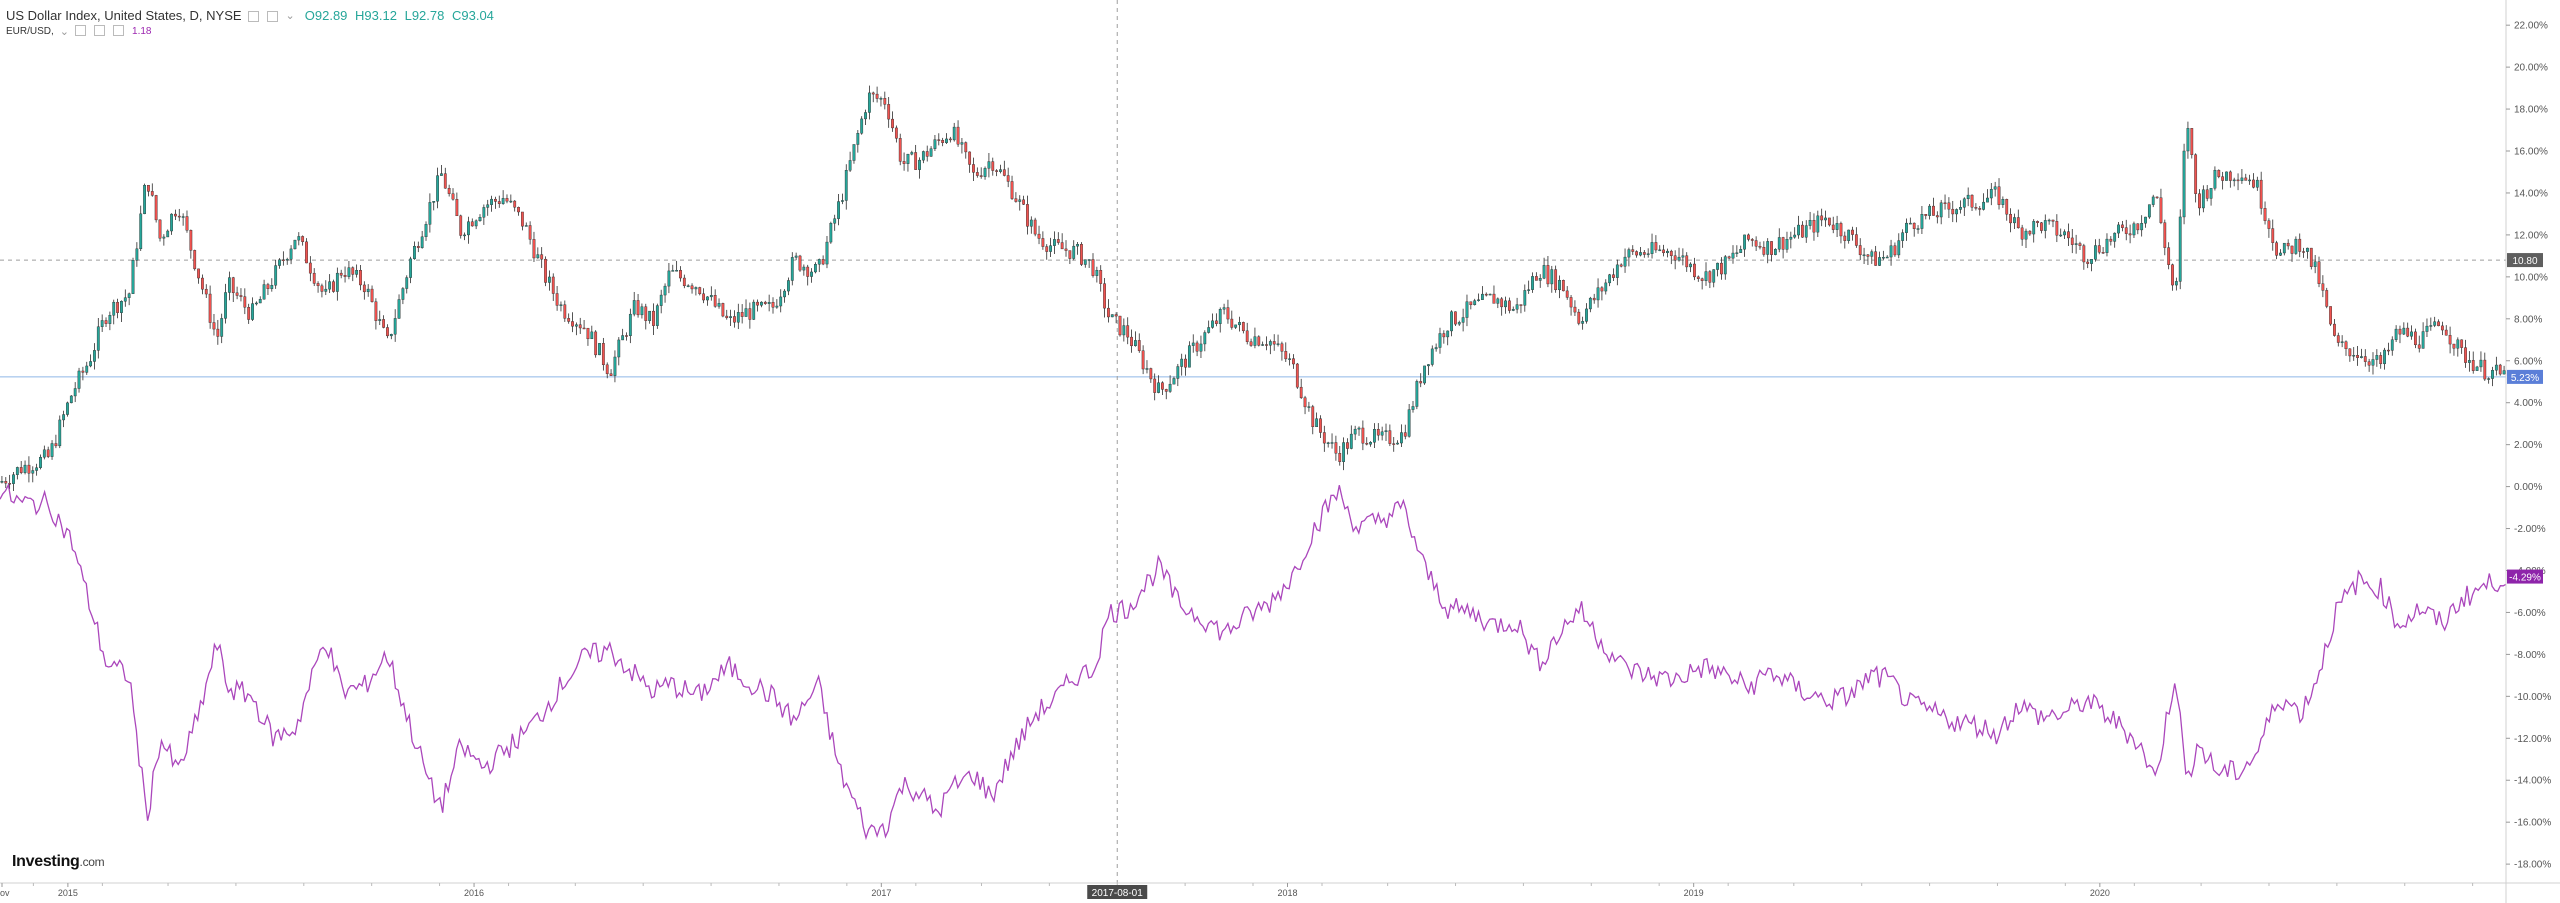 The height and width of the screenshot is (903, 2560). What do you see at coordinates (124, 15) in the screenshot?
I see `symbol-title: US Dollar Index, United States, D, NYSE` at bounding box center [124, 15].